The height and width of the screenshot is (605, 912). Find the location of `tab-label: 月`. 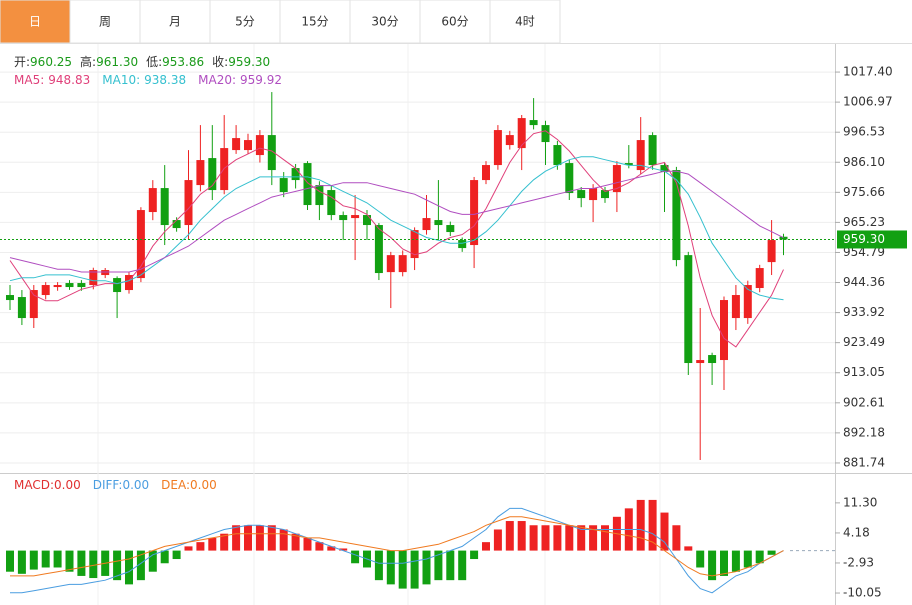

tab-label: 月 is located at coordinates (175, 22).